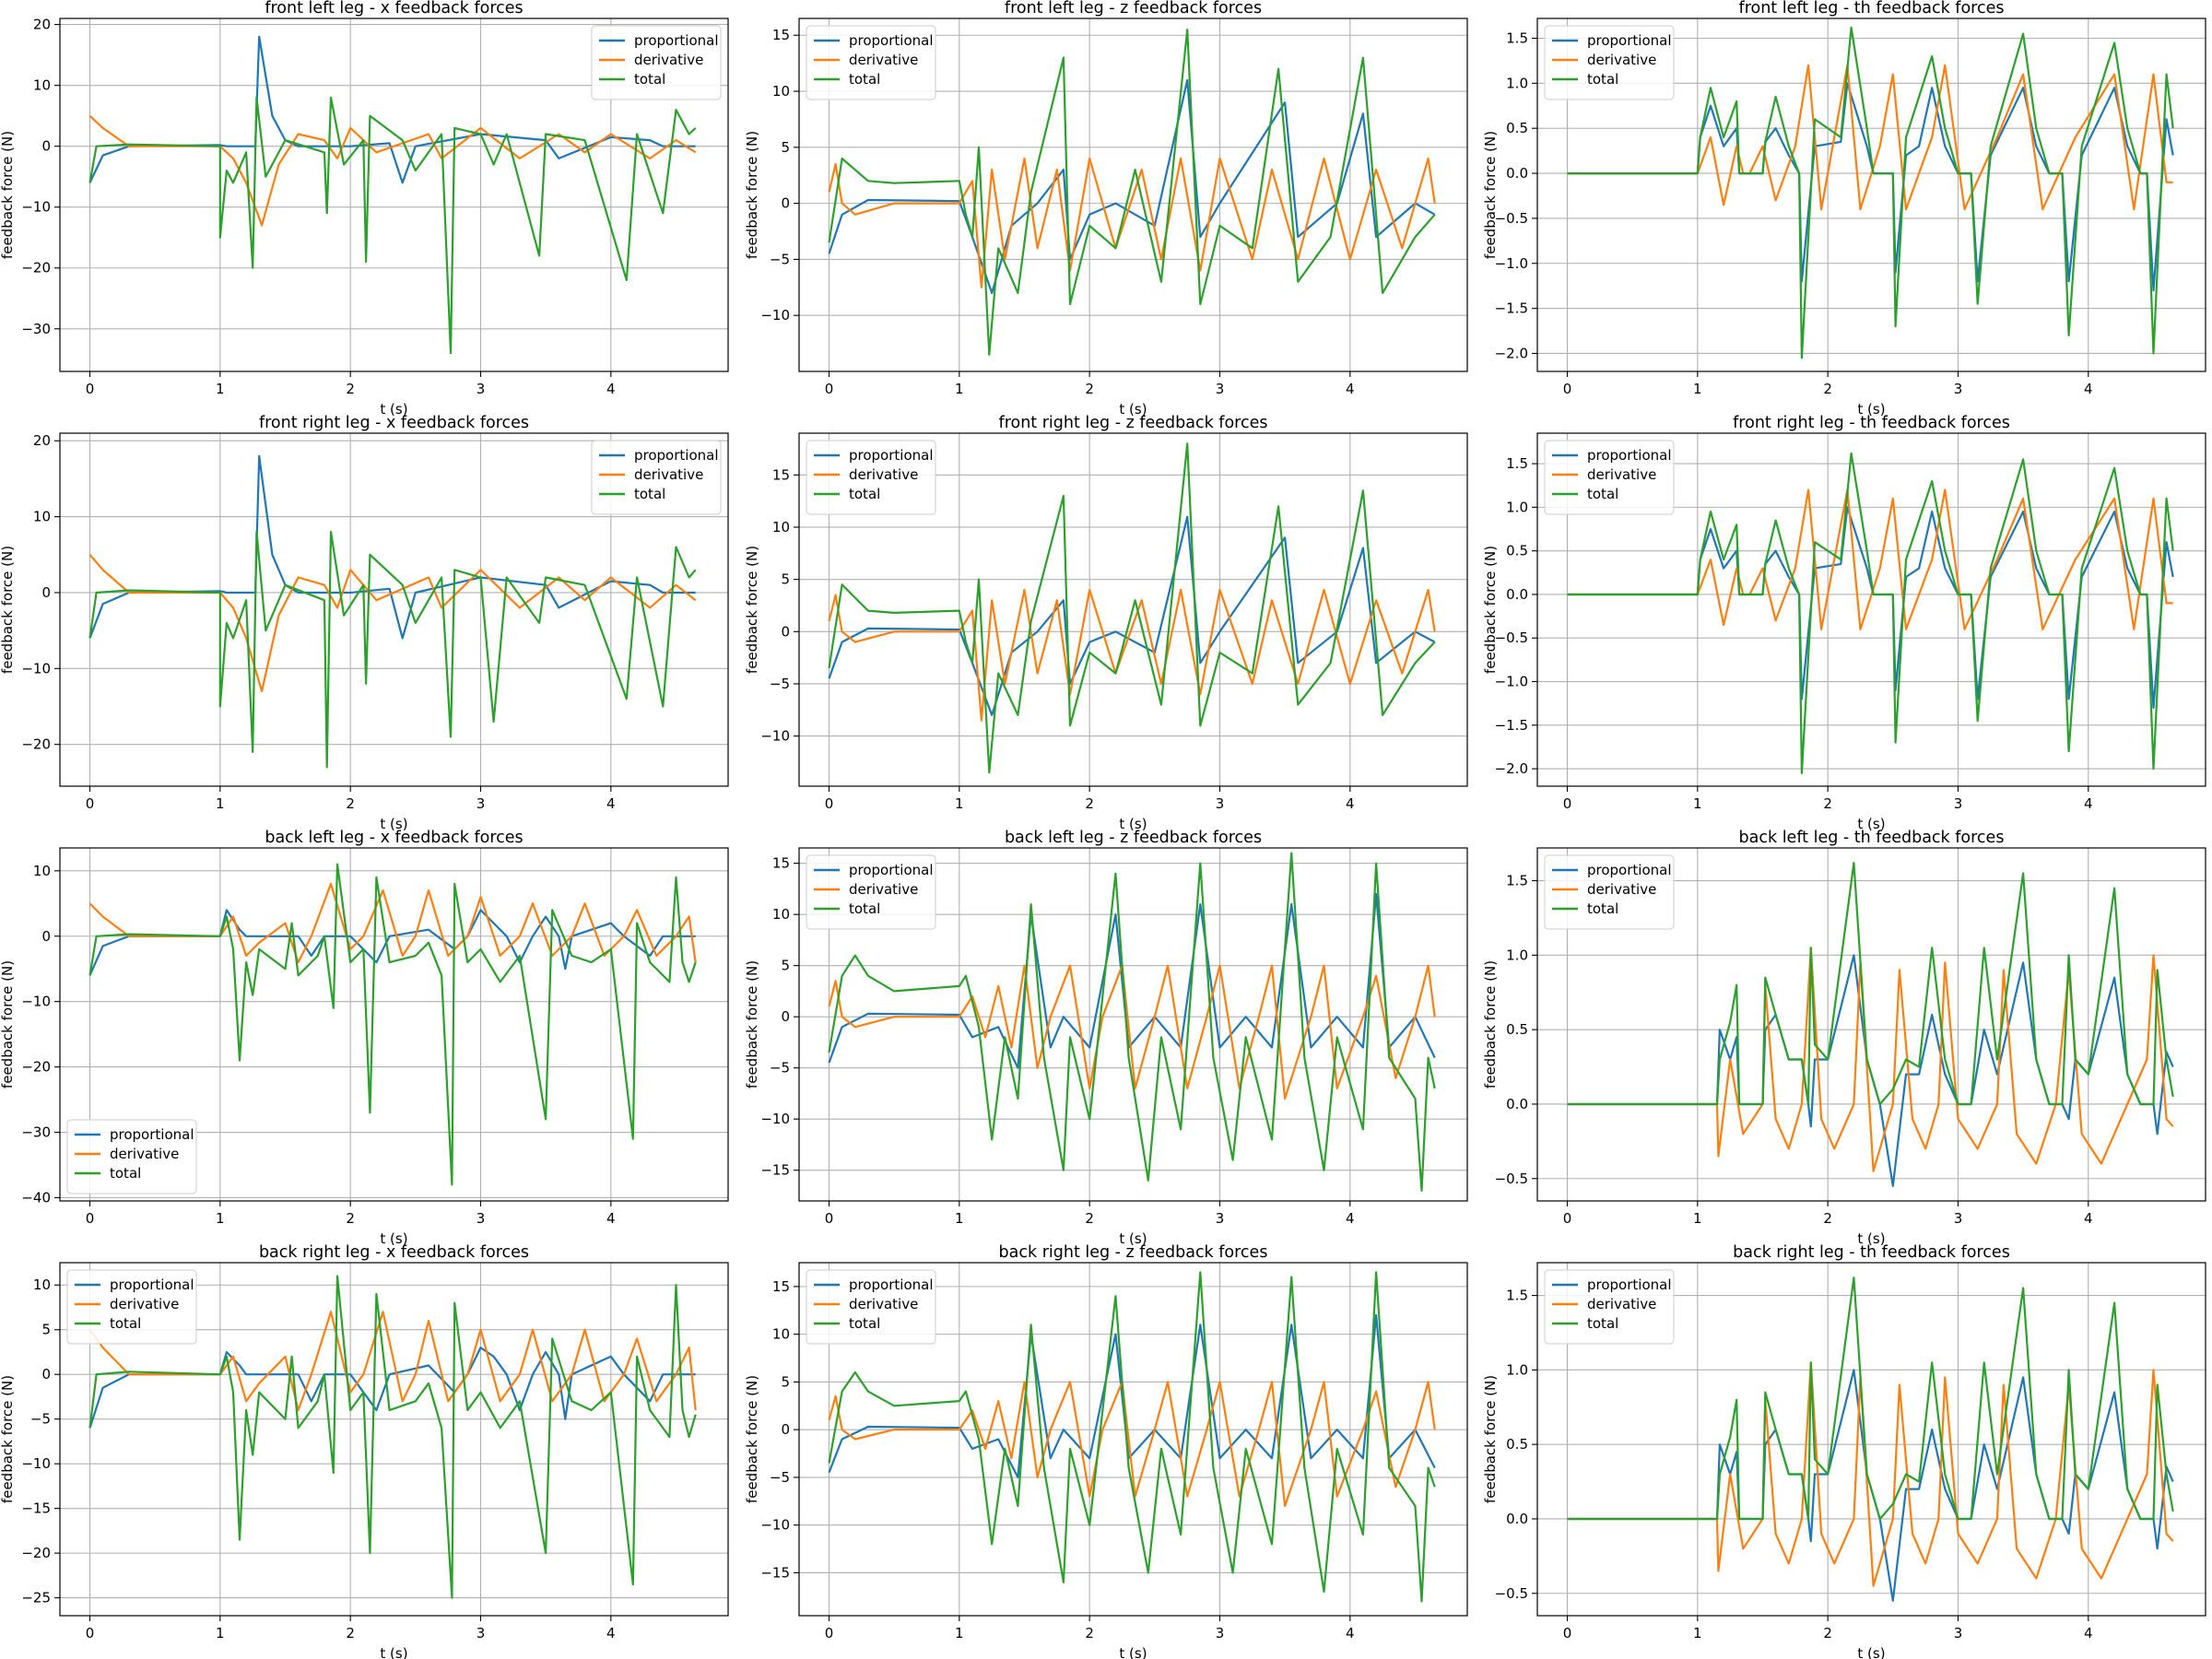 This screenshot has width=2212, height=1659. What do you see at coordinates (36, 1132) in the screenshot?
I see `y-tick-label: −30` at bounding box center [36, 1132].